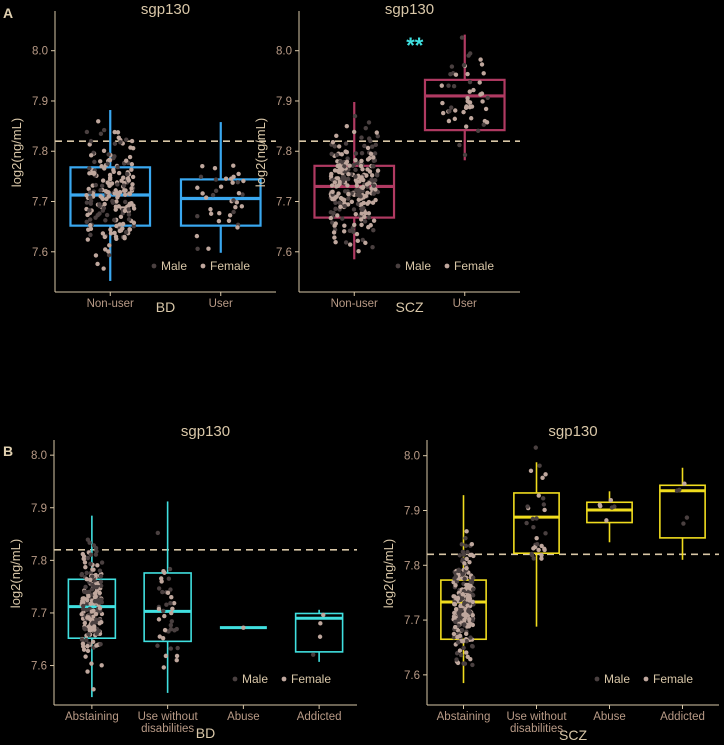 The height and width of the screenshot is (745, 724). I want to click on legend-male-label: Male, so click(617, 679).